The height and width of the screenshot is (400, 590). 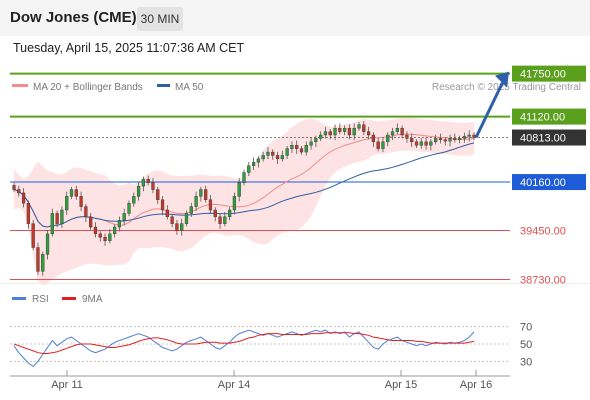 What do you see at coordinates (543, 231) in the screenshot?
I see `level-label: 39450.00` at bounding box center [543, 231].